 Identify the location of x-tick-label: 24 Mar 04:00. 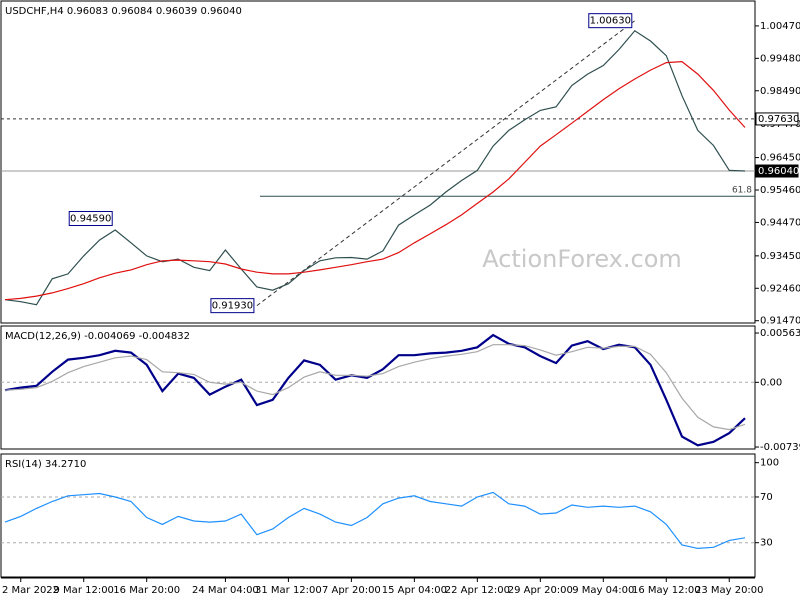
(225, 590).